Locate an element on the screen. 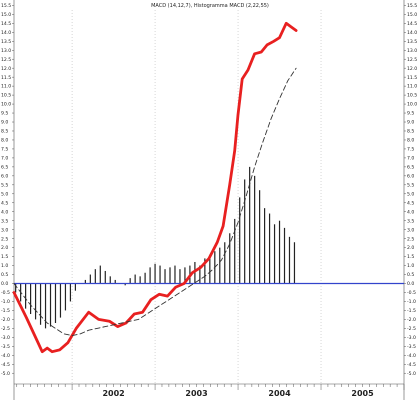  y-tick-label-right: 5.5 is located at coordinates (410, 185).